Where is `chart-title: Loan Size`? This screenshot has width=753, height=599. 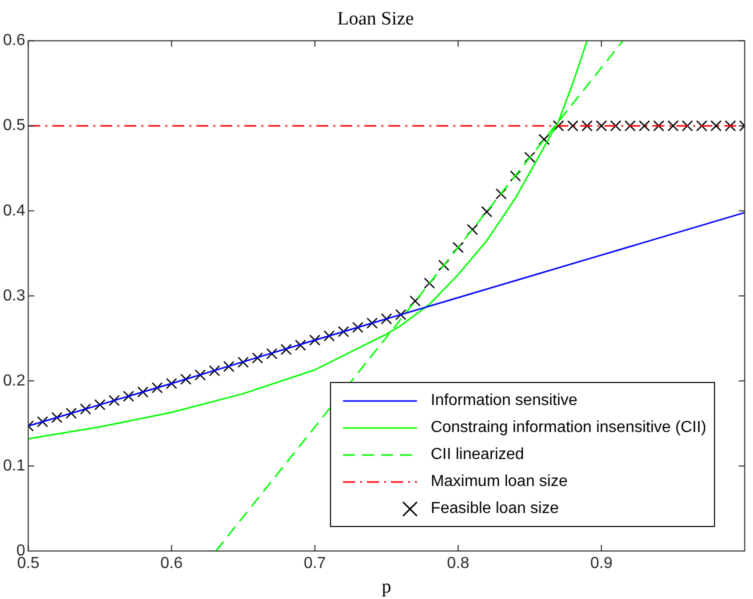
chart-title: Loan Size is located at coordinates (375, 19).